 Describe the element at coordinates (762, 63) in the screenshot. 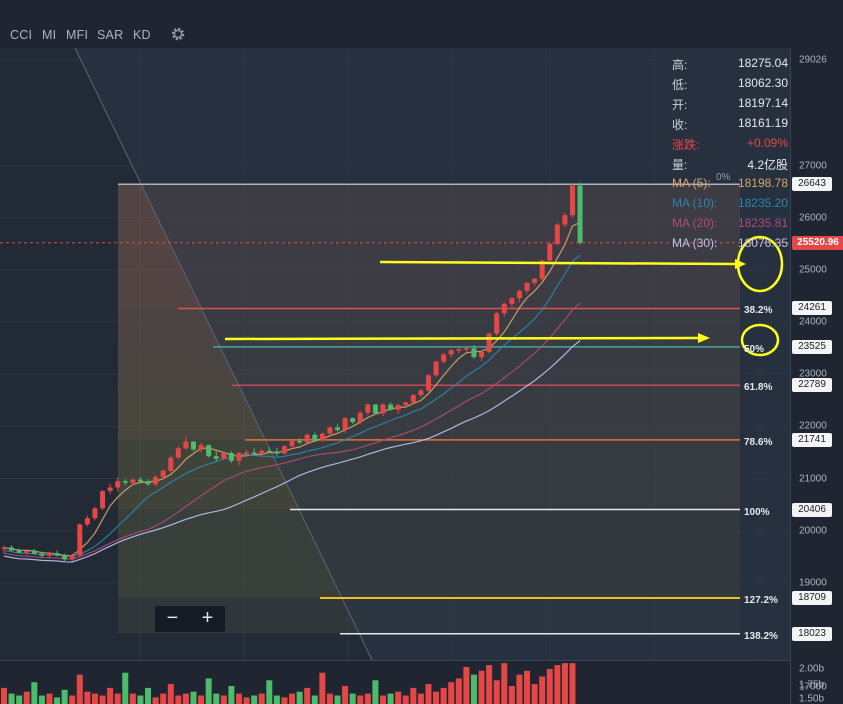

I see `info-value: 18275.04` at that location.